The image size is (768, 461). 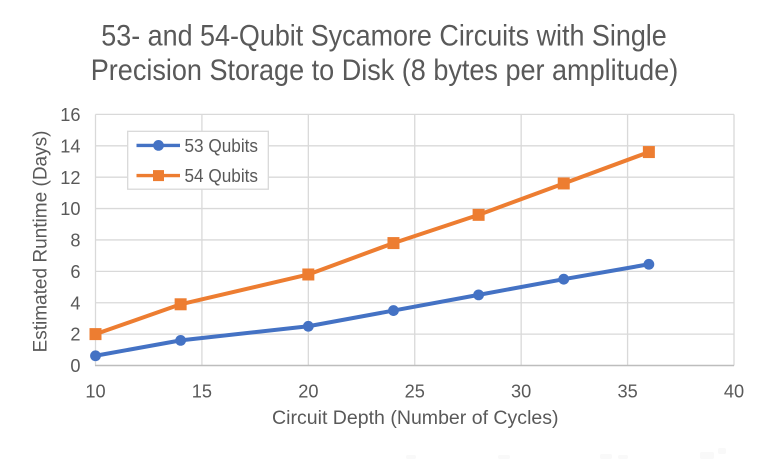 What do you see at coordinates (75, 366) in the screenshot?
I see `svg-text: 0` at bounding box center [75, 366].